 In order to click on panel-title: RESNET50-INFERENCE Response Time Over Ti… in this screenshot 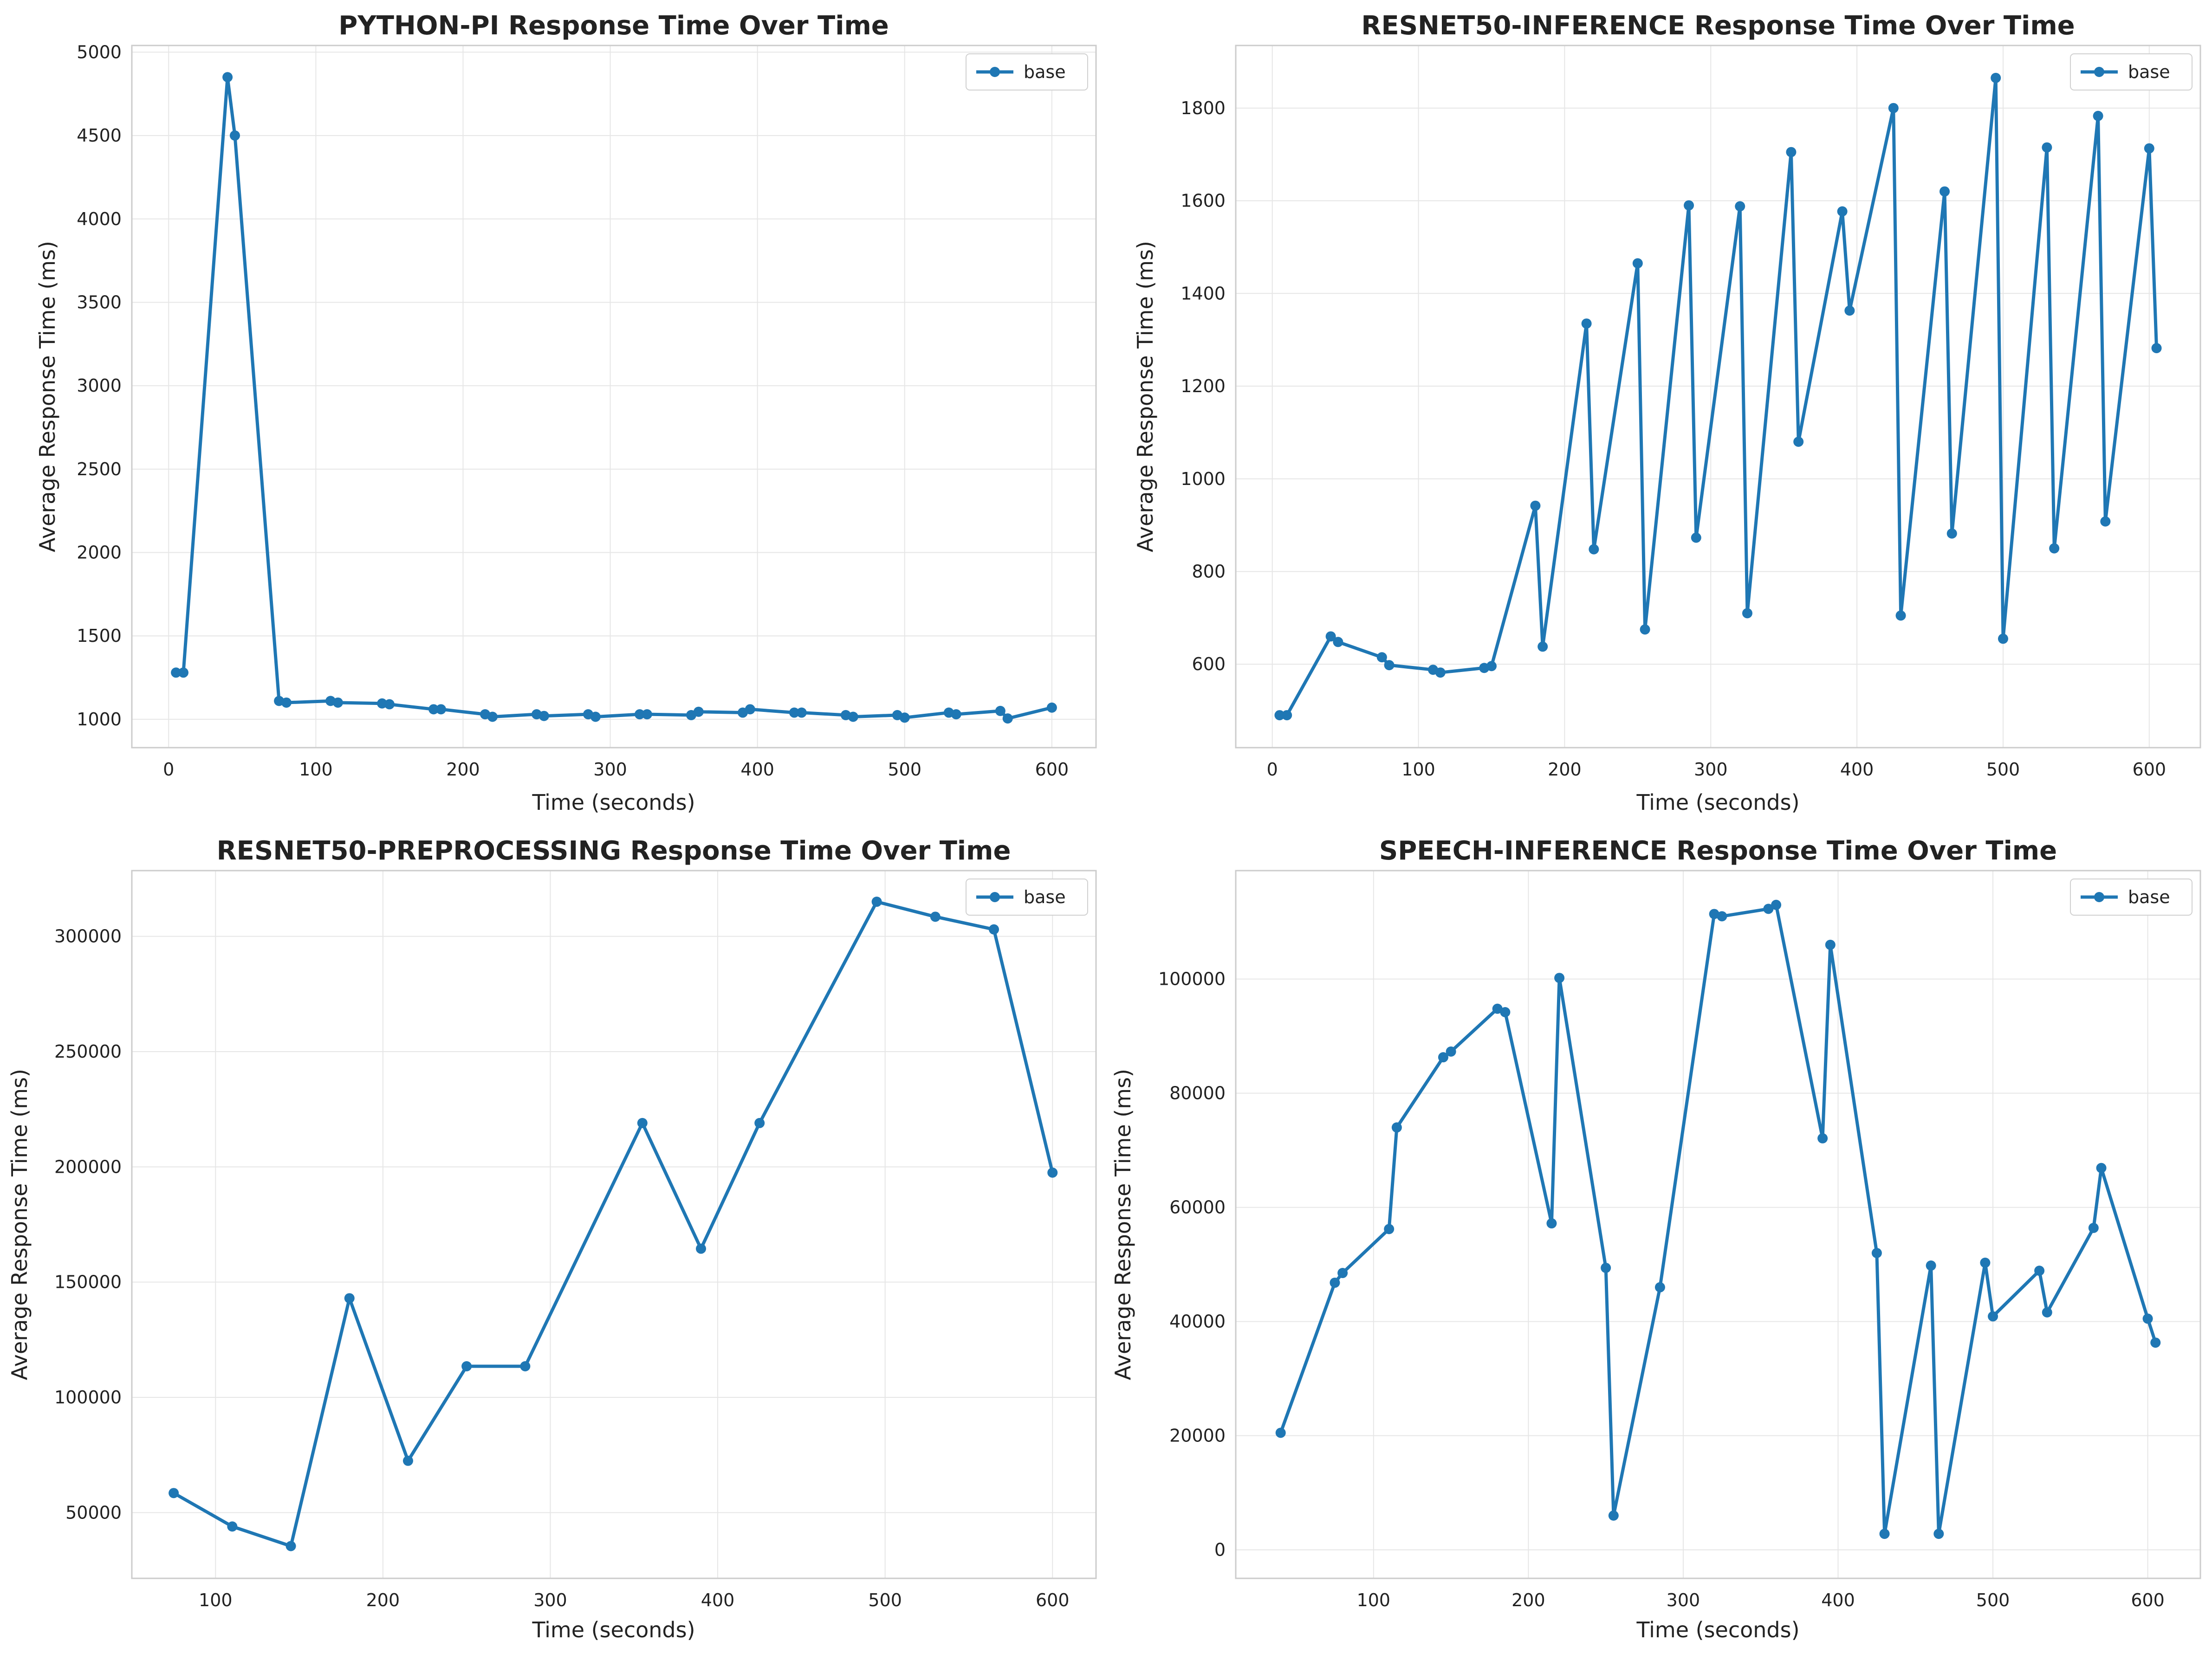, I will do `click(1718, 26)`.